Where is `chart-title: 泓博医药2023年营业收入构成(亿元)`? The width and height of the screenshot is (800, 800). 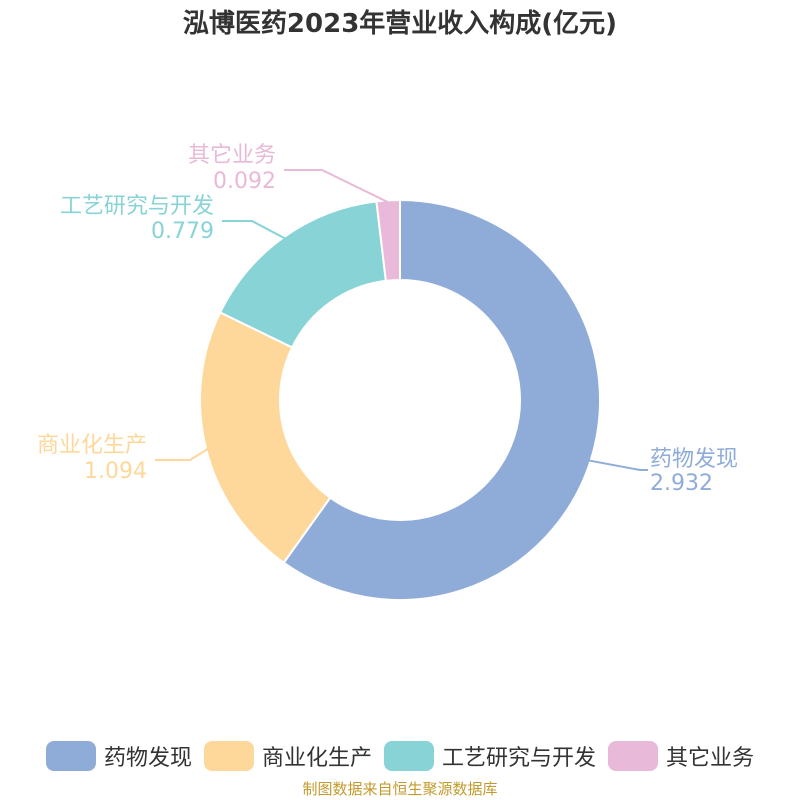 chart-title: 泓博医药2023年营业收入构成(亿元) is located at coordinates (400, 24).